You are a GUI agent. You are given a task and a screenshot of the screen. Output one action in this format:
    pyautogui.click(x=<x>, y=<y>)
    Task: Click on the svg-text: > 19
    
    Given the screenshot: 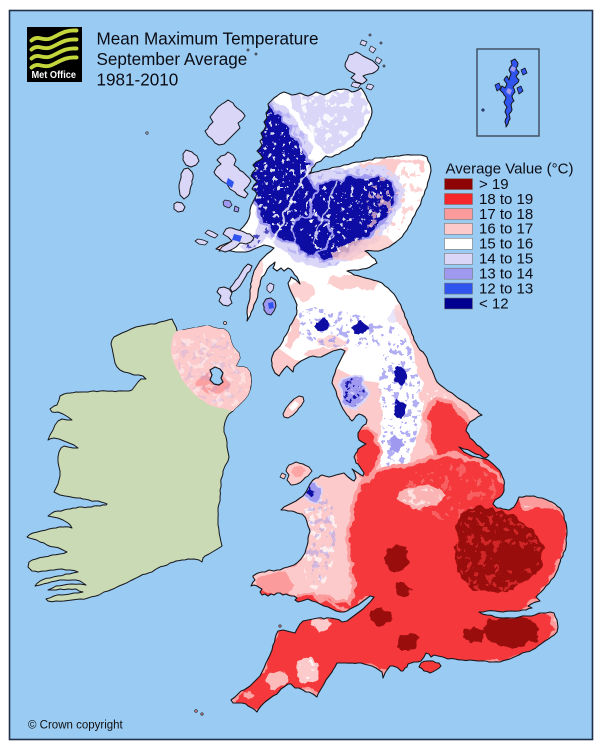 What is the action you would take?
    pyautogui.click(x=494, y=184)
    